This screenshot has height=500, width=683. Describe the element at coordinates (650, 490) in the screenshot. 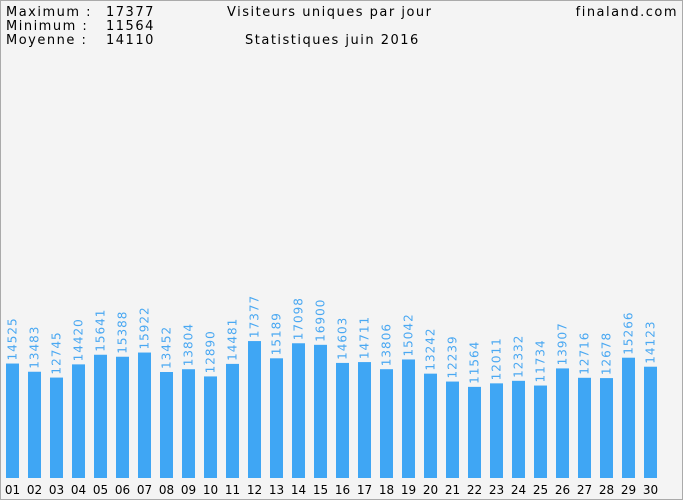

I see `x-tick-label: 30` at that location.